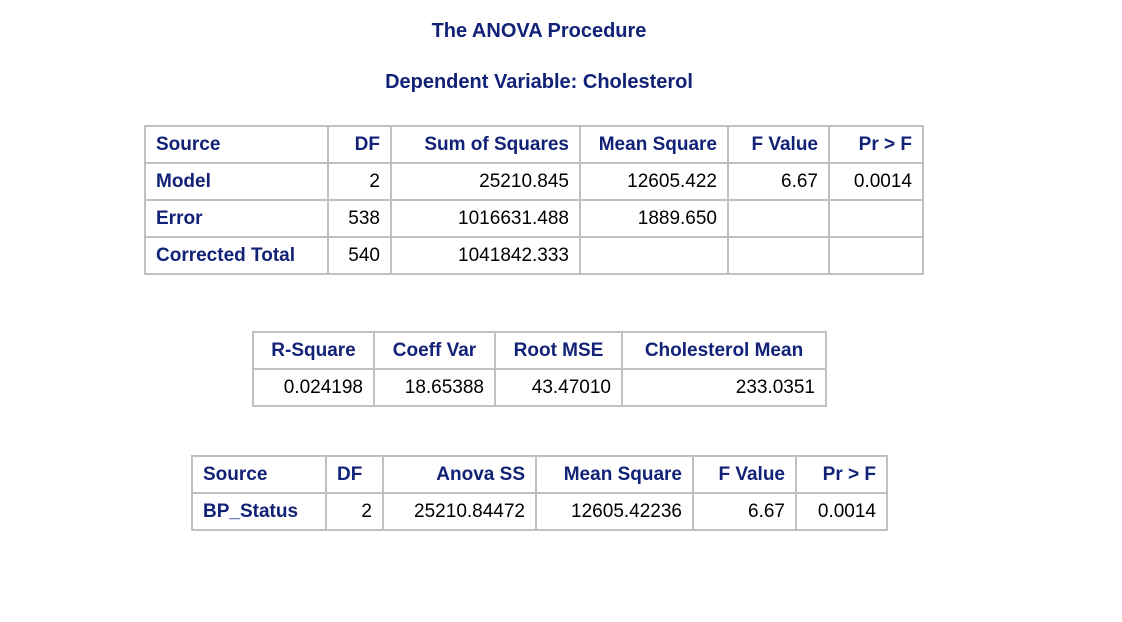 This screenshot has width=1122, height=622. I want to click on table-row: Model 2 25210.845 12605.422 6.67 0.0014, so click(534, 181).